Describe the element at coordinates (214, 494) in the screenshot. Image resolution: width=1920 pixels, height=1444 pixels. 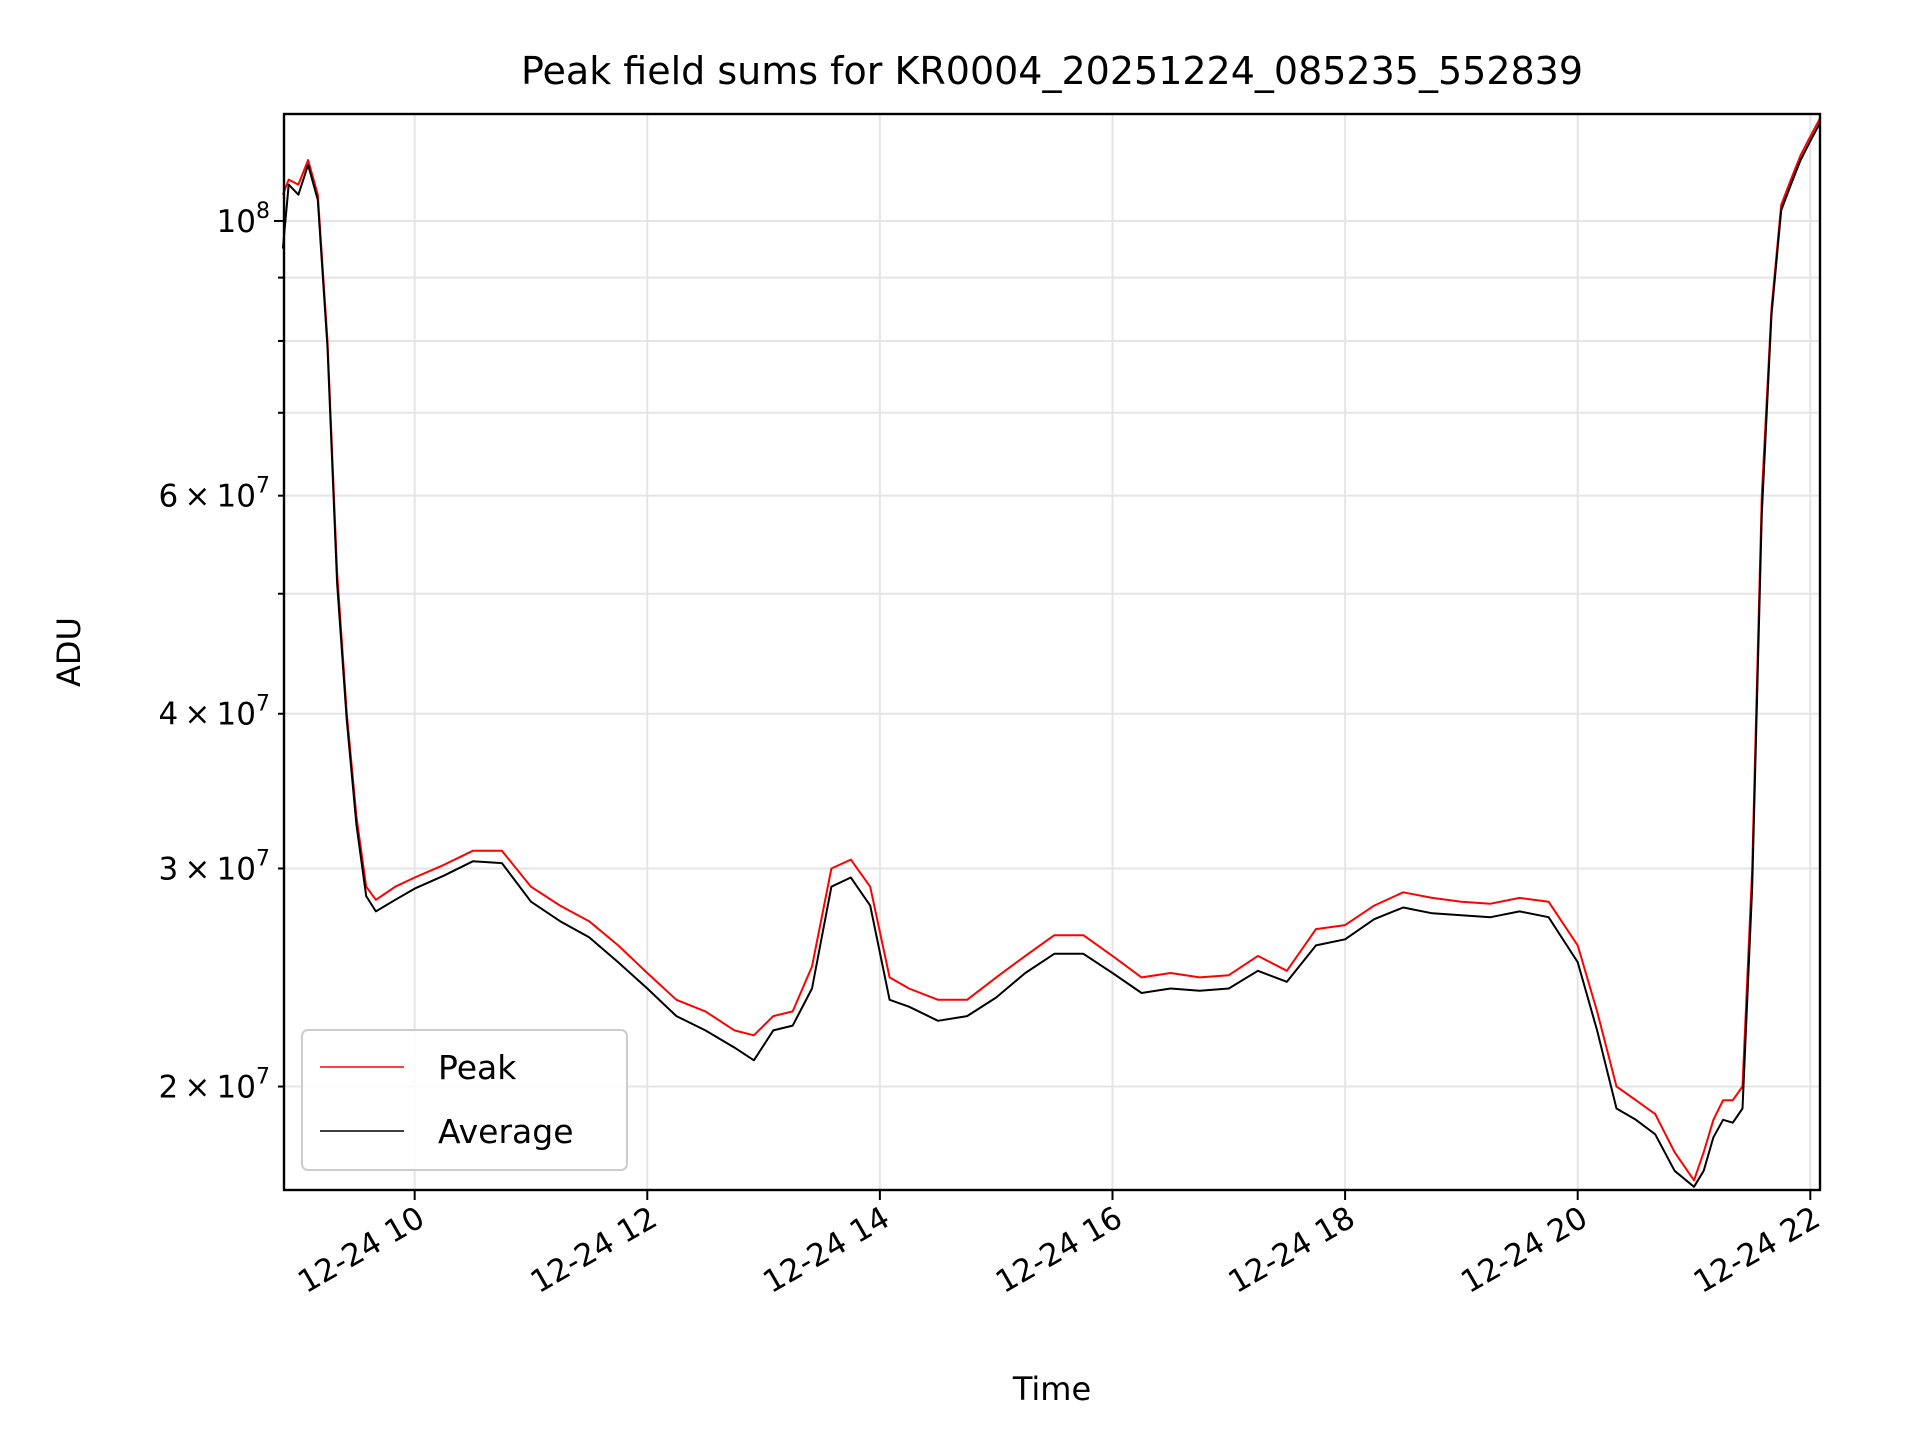
I see `y-tick-label: 6 × 107` at that location.